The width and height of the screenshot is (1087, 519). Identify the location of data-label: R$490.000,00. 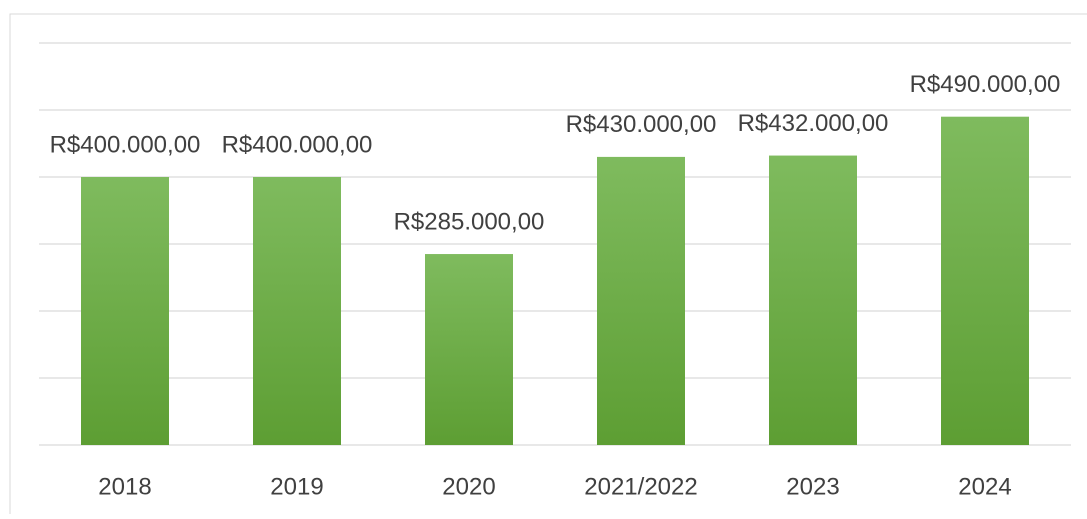
(985, 84).